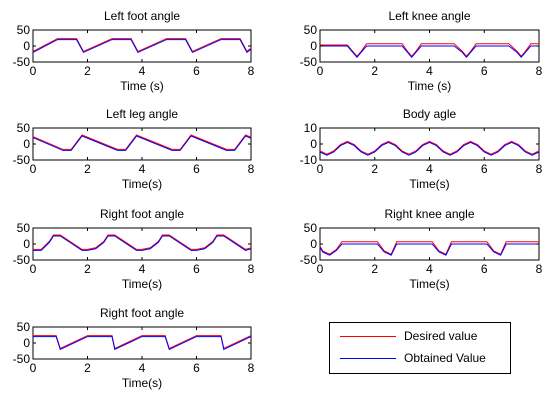 Image resolution: width=542 pixels, height=402 pixels. What do you see at coordinates (445, 358) in the screenshot?
I see `legend-label-obtained: Obtained Value` at bounding box center [445, 358].